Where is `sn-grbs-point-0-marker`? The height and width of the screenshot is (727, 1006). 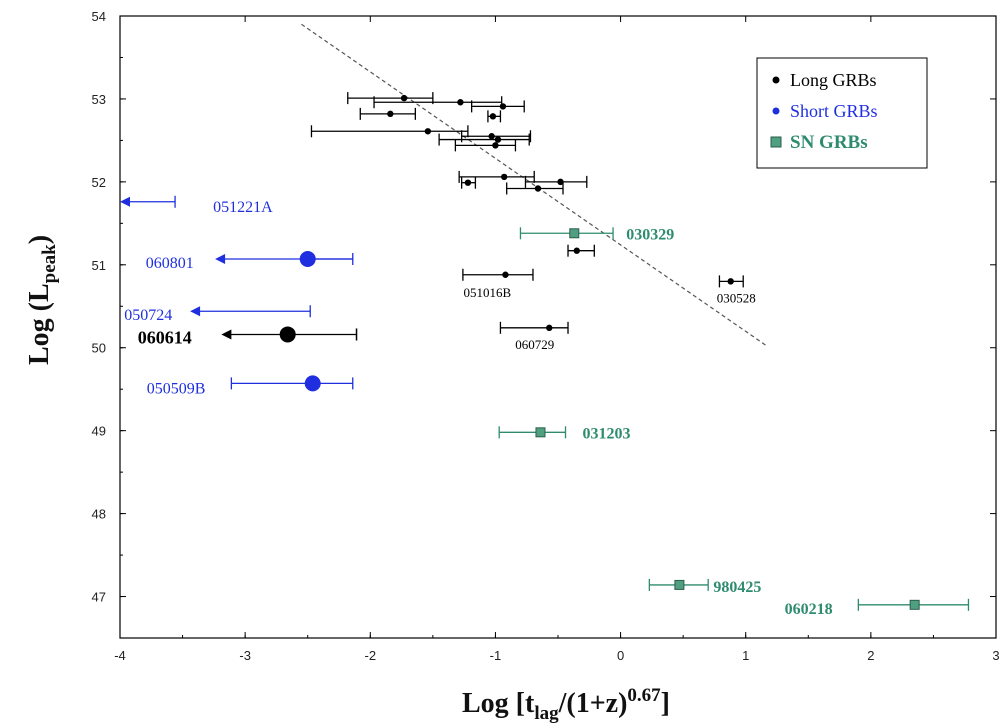 sn-grbs-point-0-marker is located at coordinates (574, 233).